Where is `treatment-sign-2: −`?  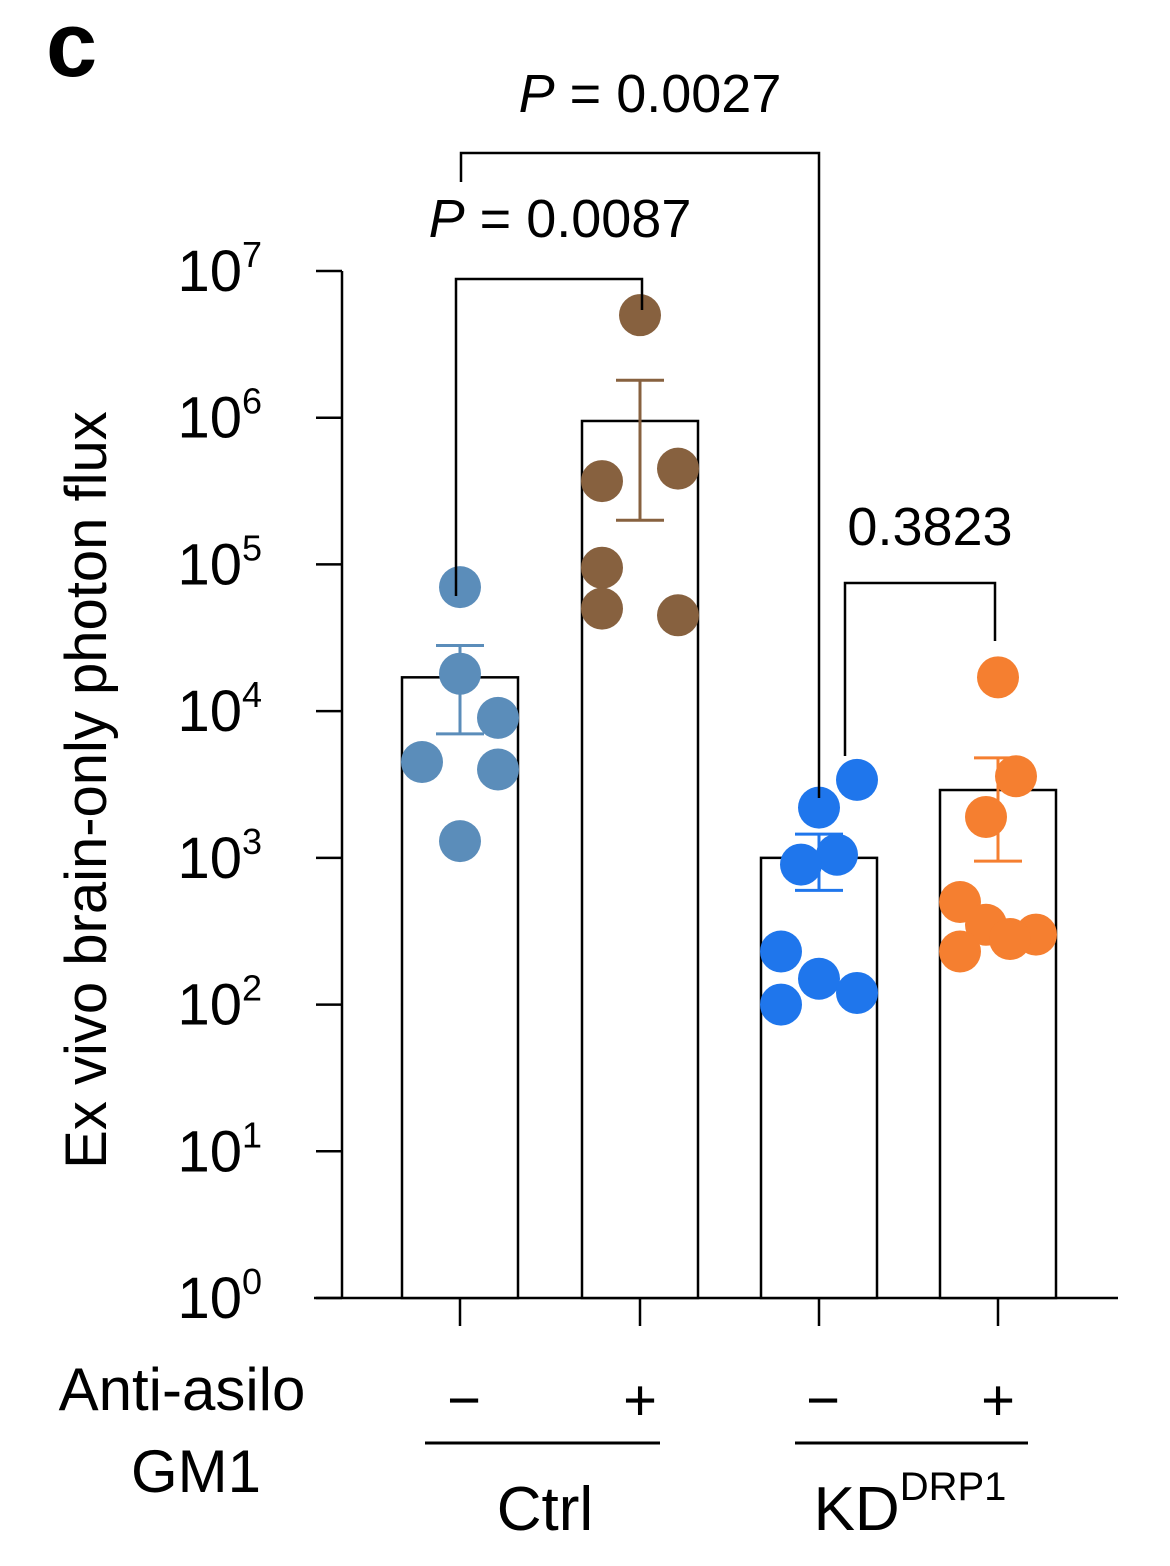
treatment-sign-2: − is located at coordinates (823, 1400).